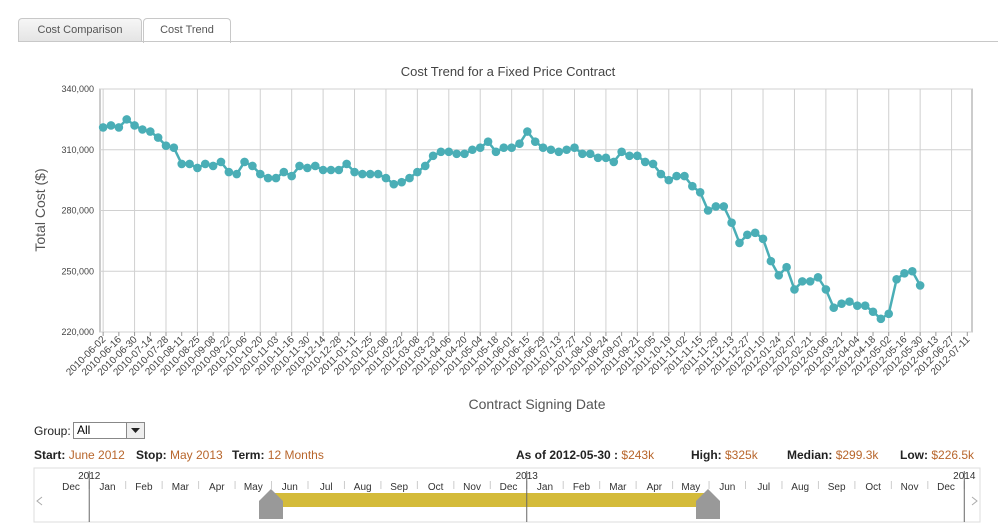 The width and height of the screenshot is (1006, 527). What do you see at coordinates (151, 455) in the screenshot?
I see `stop-label: Stop:` at bounding box center [151, 455].